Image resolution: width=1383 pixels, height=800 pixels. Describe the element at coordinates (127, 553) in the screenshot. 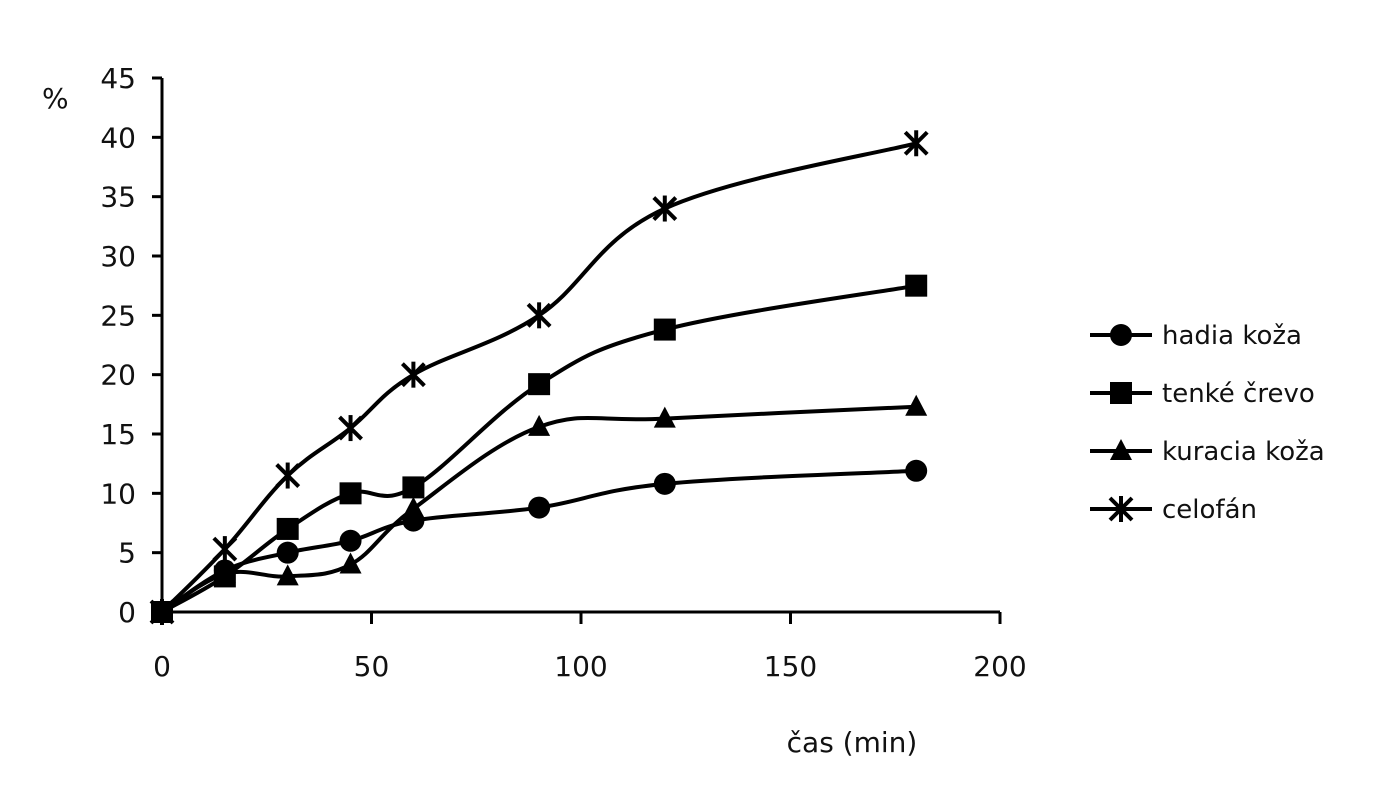

I see `y-tick-label: 5` at that location.